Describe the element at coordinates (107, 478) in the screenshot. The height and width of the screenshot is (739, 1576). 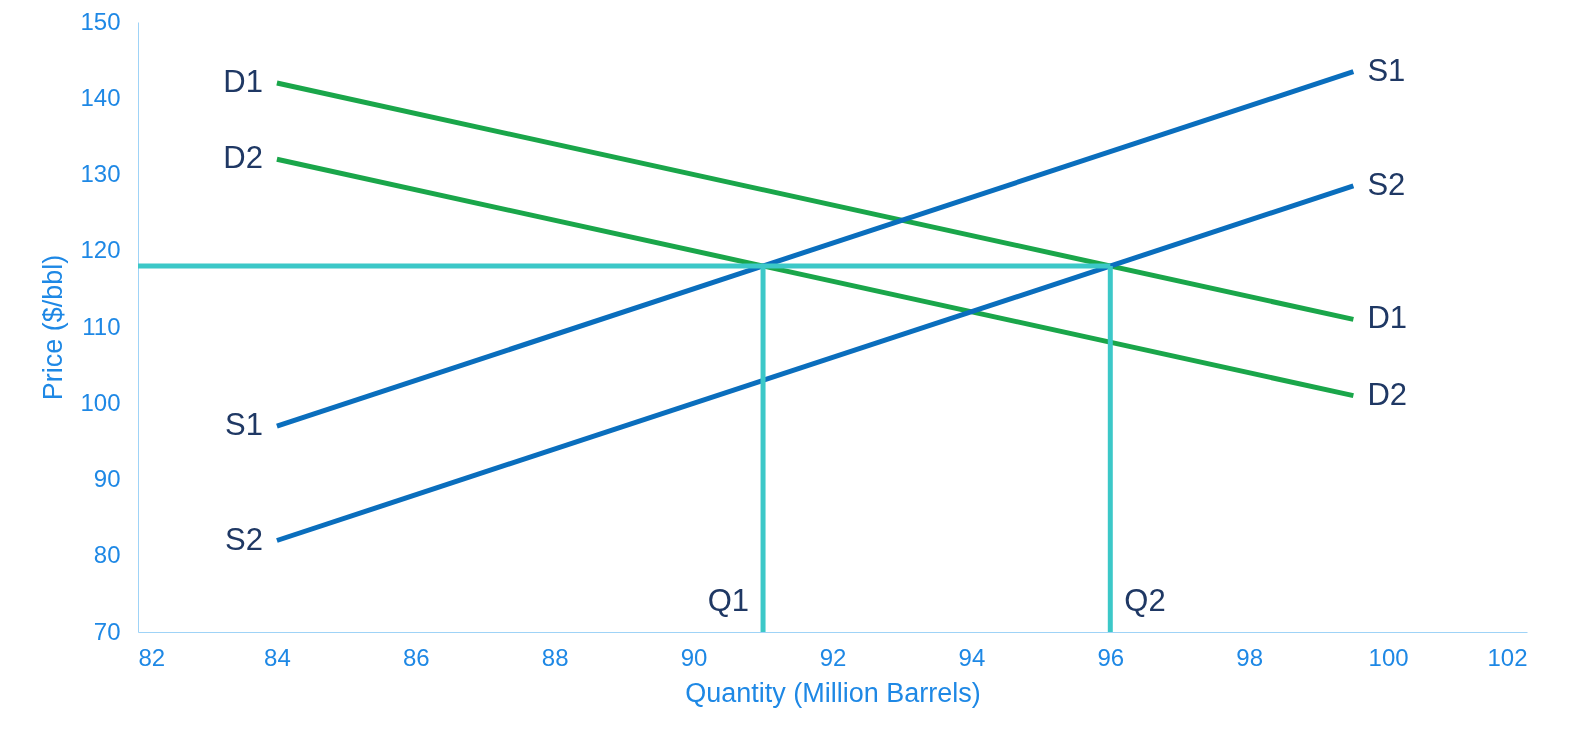
I see `y-tick-label: 90` at that location.